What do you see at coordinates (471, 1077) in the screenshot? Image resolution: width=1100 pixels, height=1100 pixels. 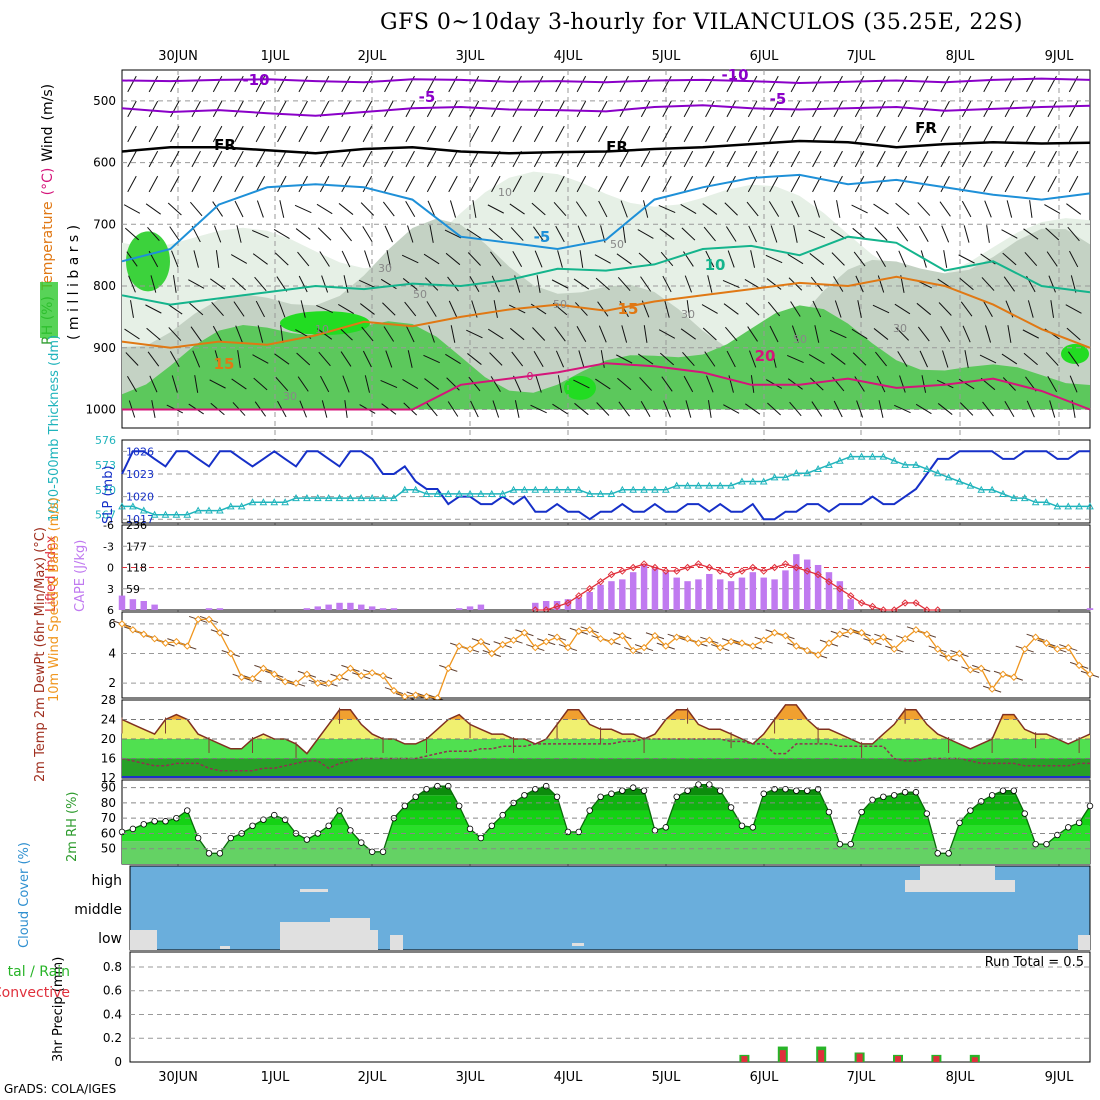 I see `date-label-bottom: 3JUL` at bounding box center [471, 1077].